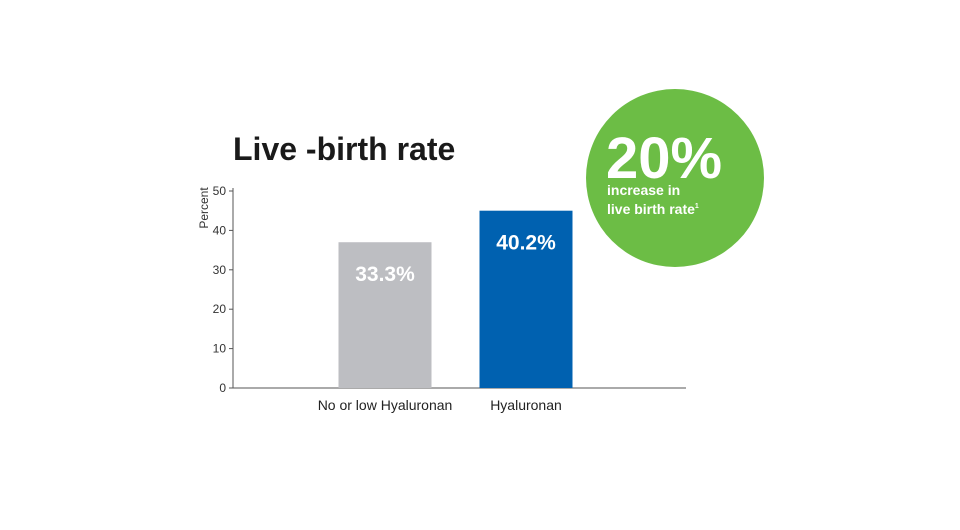 This screenshot has width=960, height=530. Describe the element at coordinates (222, 388) in the screenshot. I see `y-tick-label: 0` at that location.